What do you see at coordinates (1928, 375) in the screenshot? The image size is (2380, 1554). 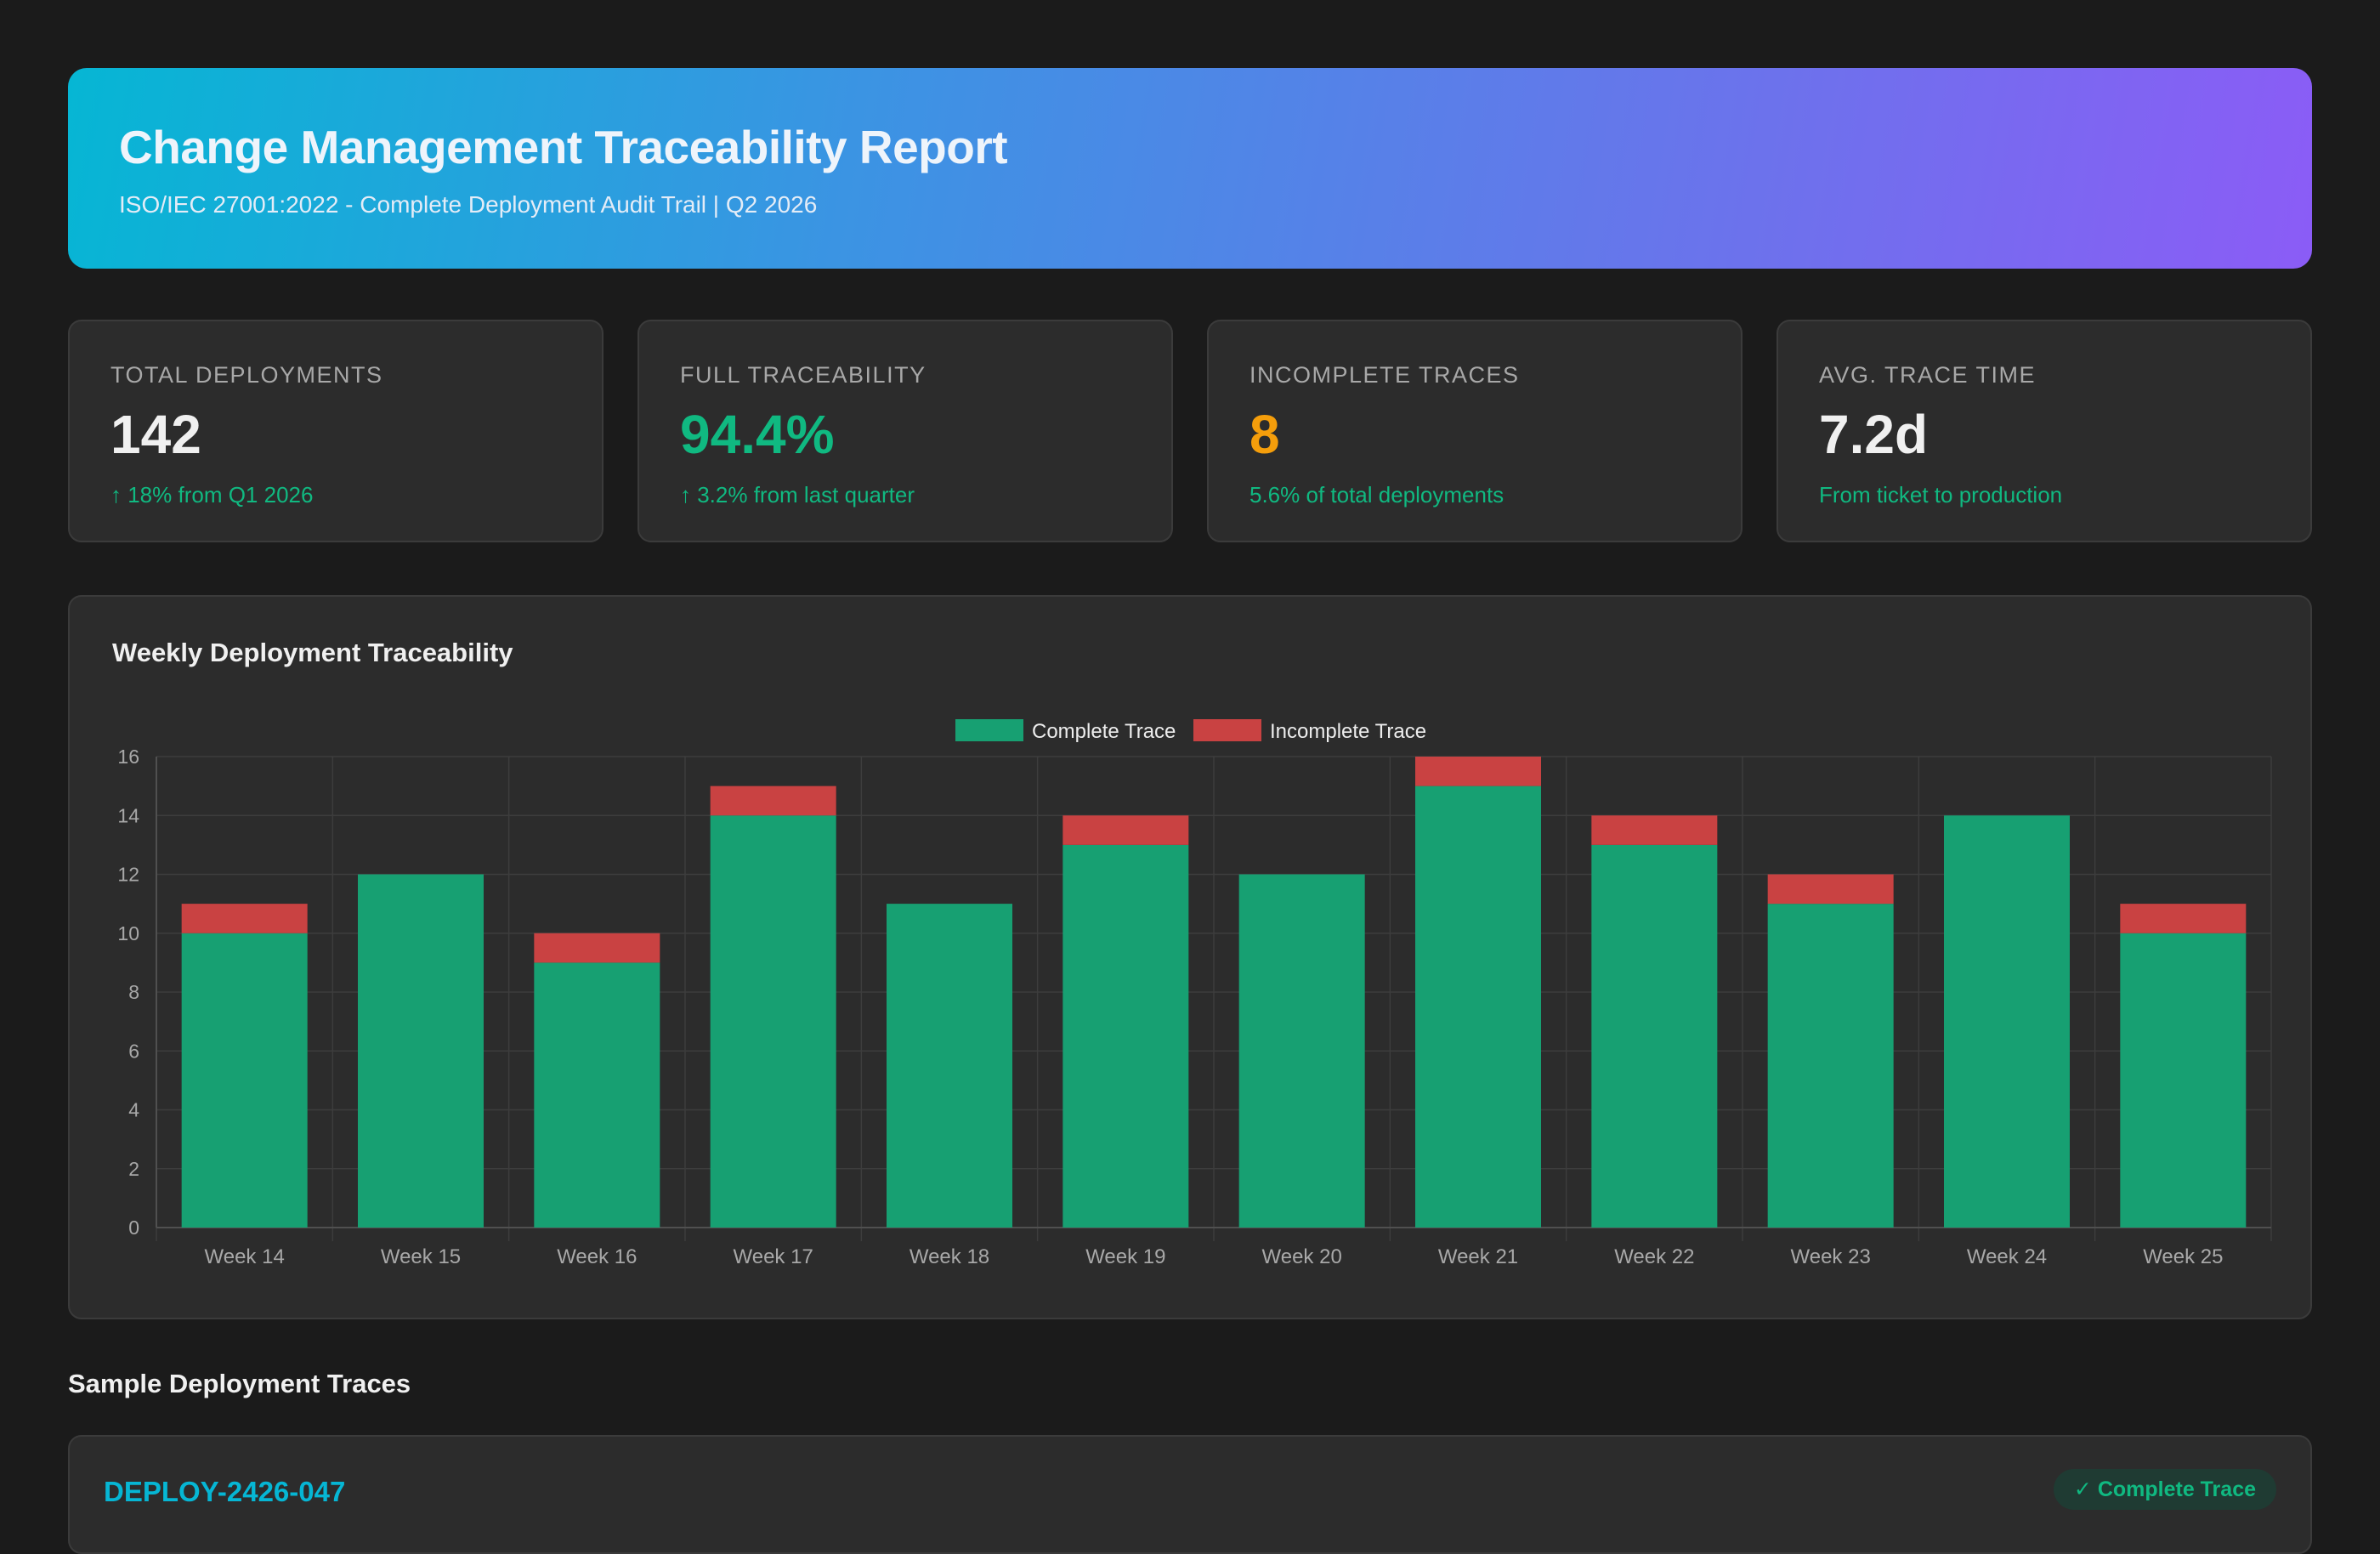 I see `stat-label: Avg. Trace Time` at bounding box center [1928, 375].